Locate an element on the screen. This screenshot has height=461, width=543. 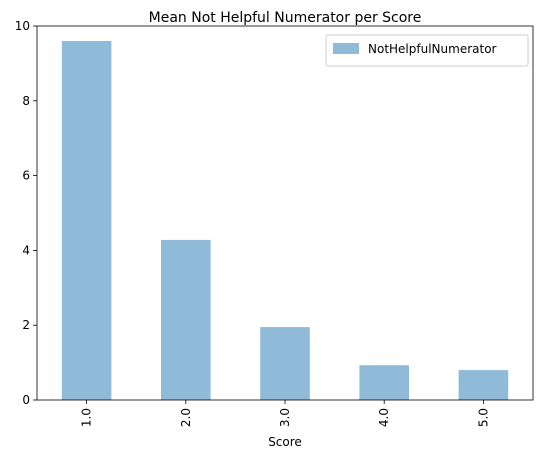
chart-title: Mean Not Helpful Numerator per Score is located at coordinates (285, 18).